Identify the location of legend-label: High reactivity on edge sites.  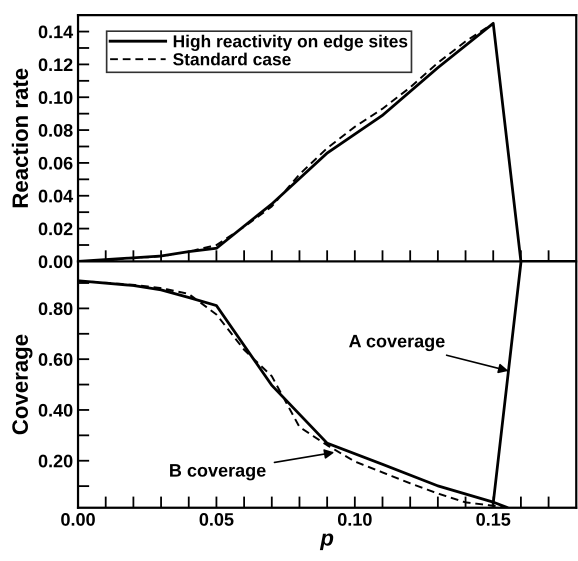
(291, 42).